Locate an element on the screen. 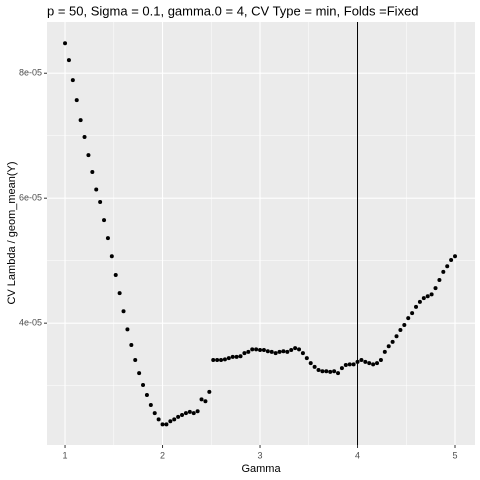 This screenshot has width=480, height=480. x-axis-label: Gamma is located at coordinates (261, 469).